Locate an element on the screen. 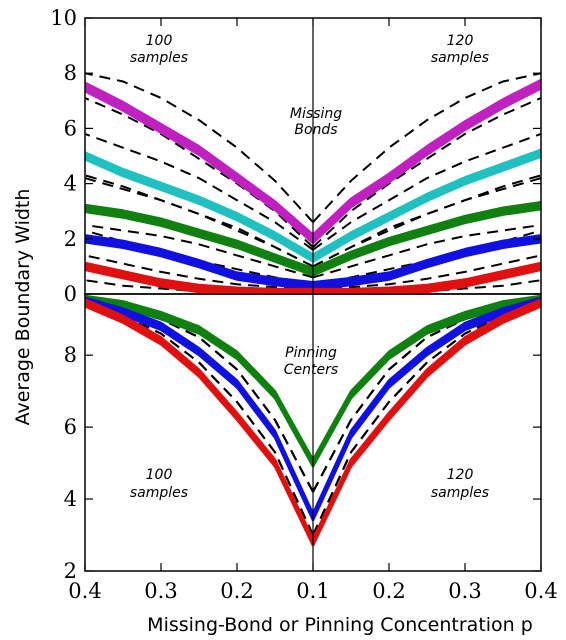 The height and width of the screenshot is (640, 566). top-family3-dashed-upper-left is located at coordinates (199, 222).